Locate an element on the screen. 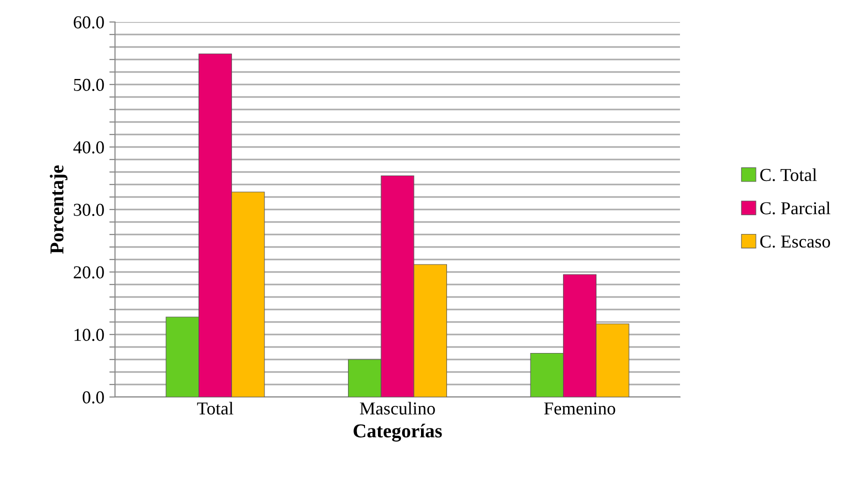  legend-label: C. Escaso is located at coordinates (795, 241).